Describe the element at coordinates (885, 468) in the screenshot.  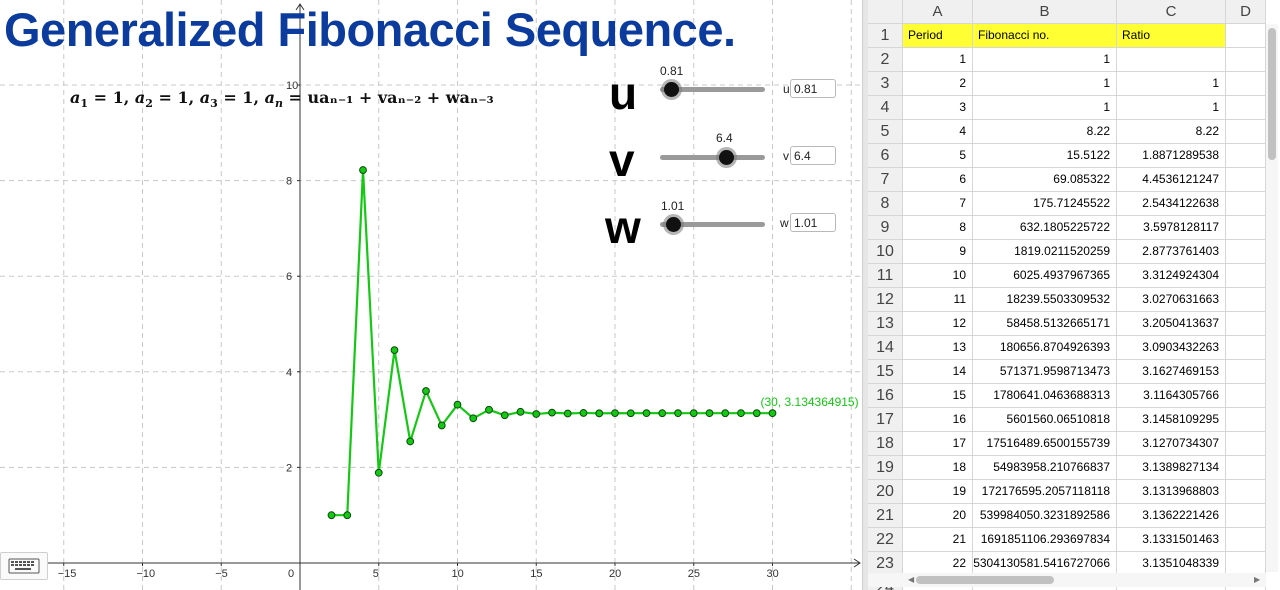
I see `row-header: 19` at that location.